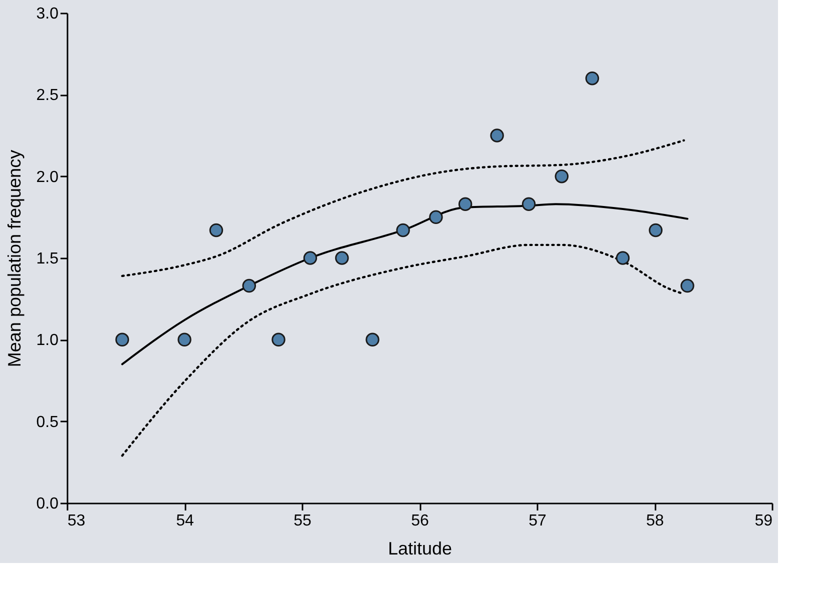 This screenshot has height=599, width=821. I want to click on y-tick-label: 1.0, so click(47, 341).